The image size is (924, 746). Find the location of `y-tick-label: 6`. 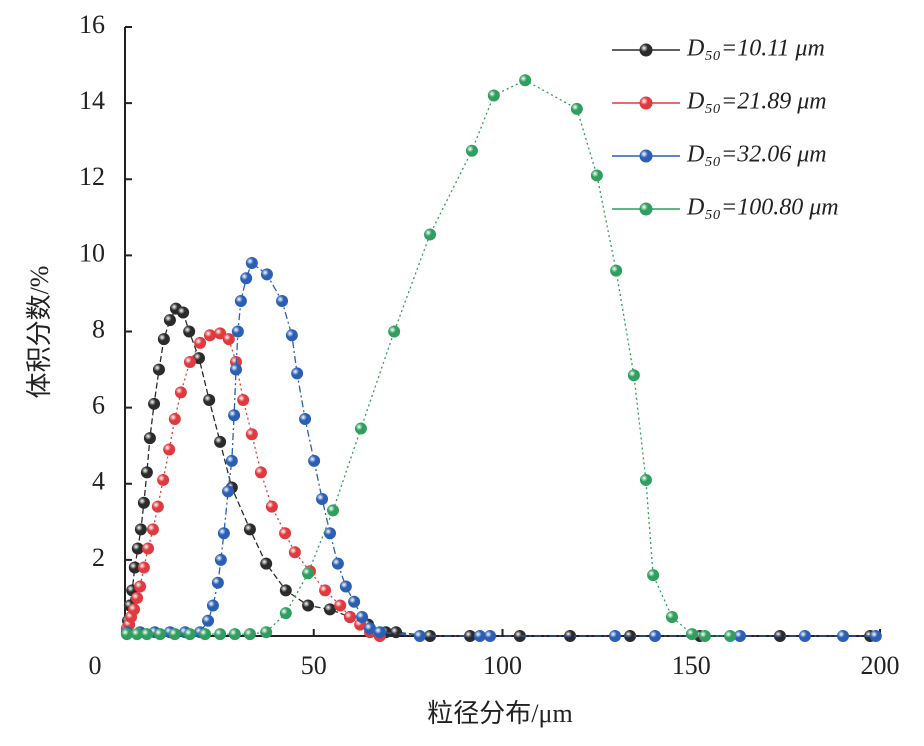

y-tick-label: 6 is located at coordinates (98, 405).